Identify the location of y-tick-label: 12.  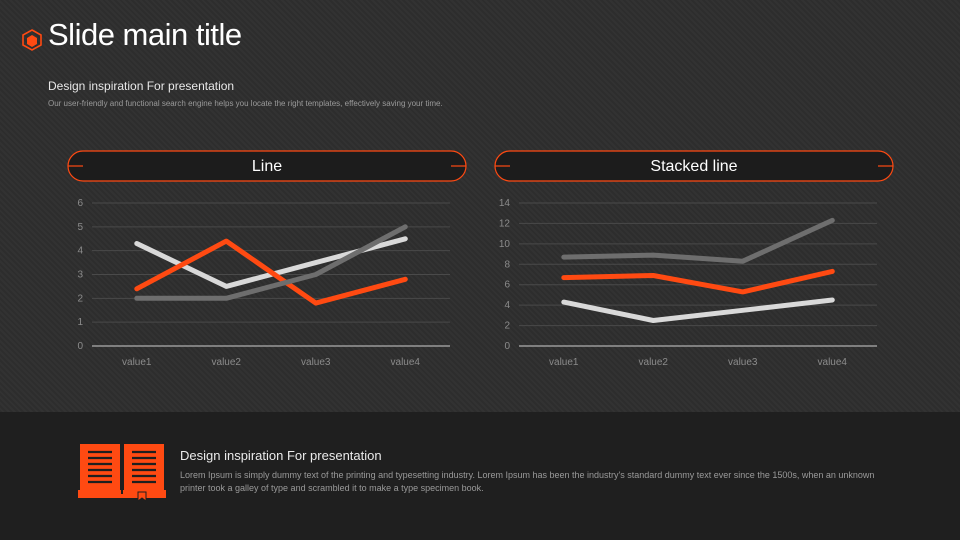
(505, 223).